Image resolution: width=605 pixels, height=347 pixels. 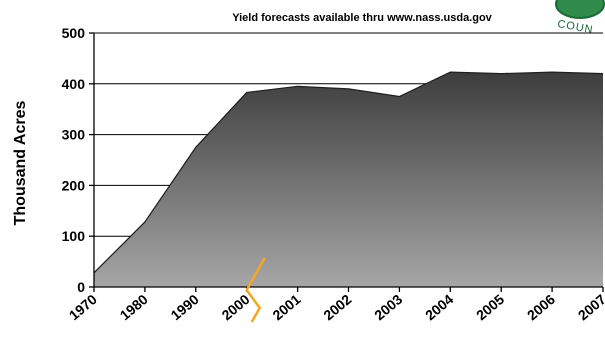 I want to click on x-tick-label: 1980, so click(x=134, y=307).